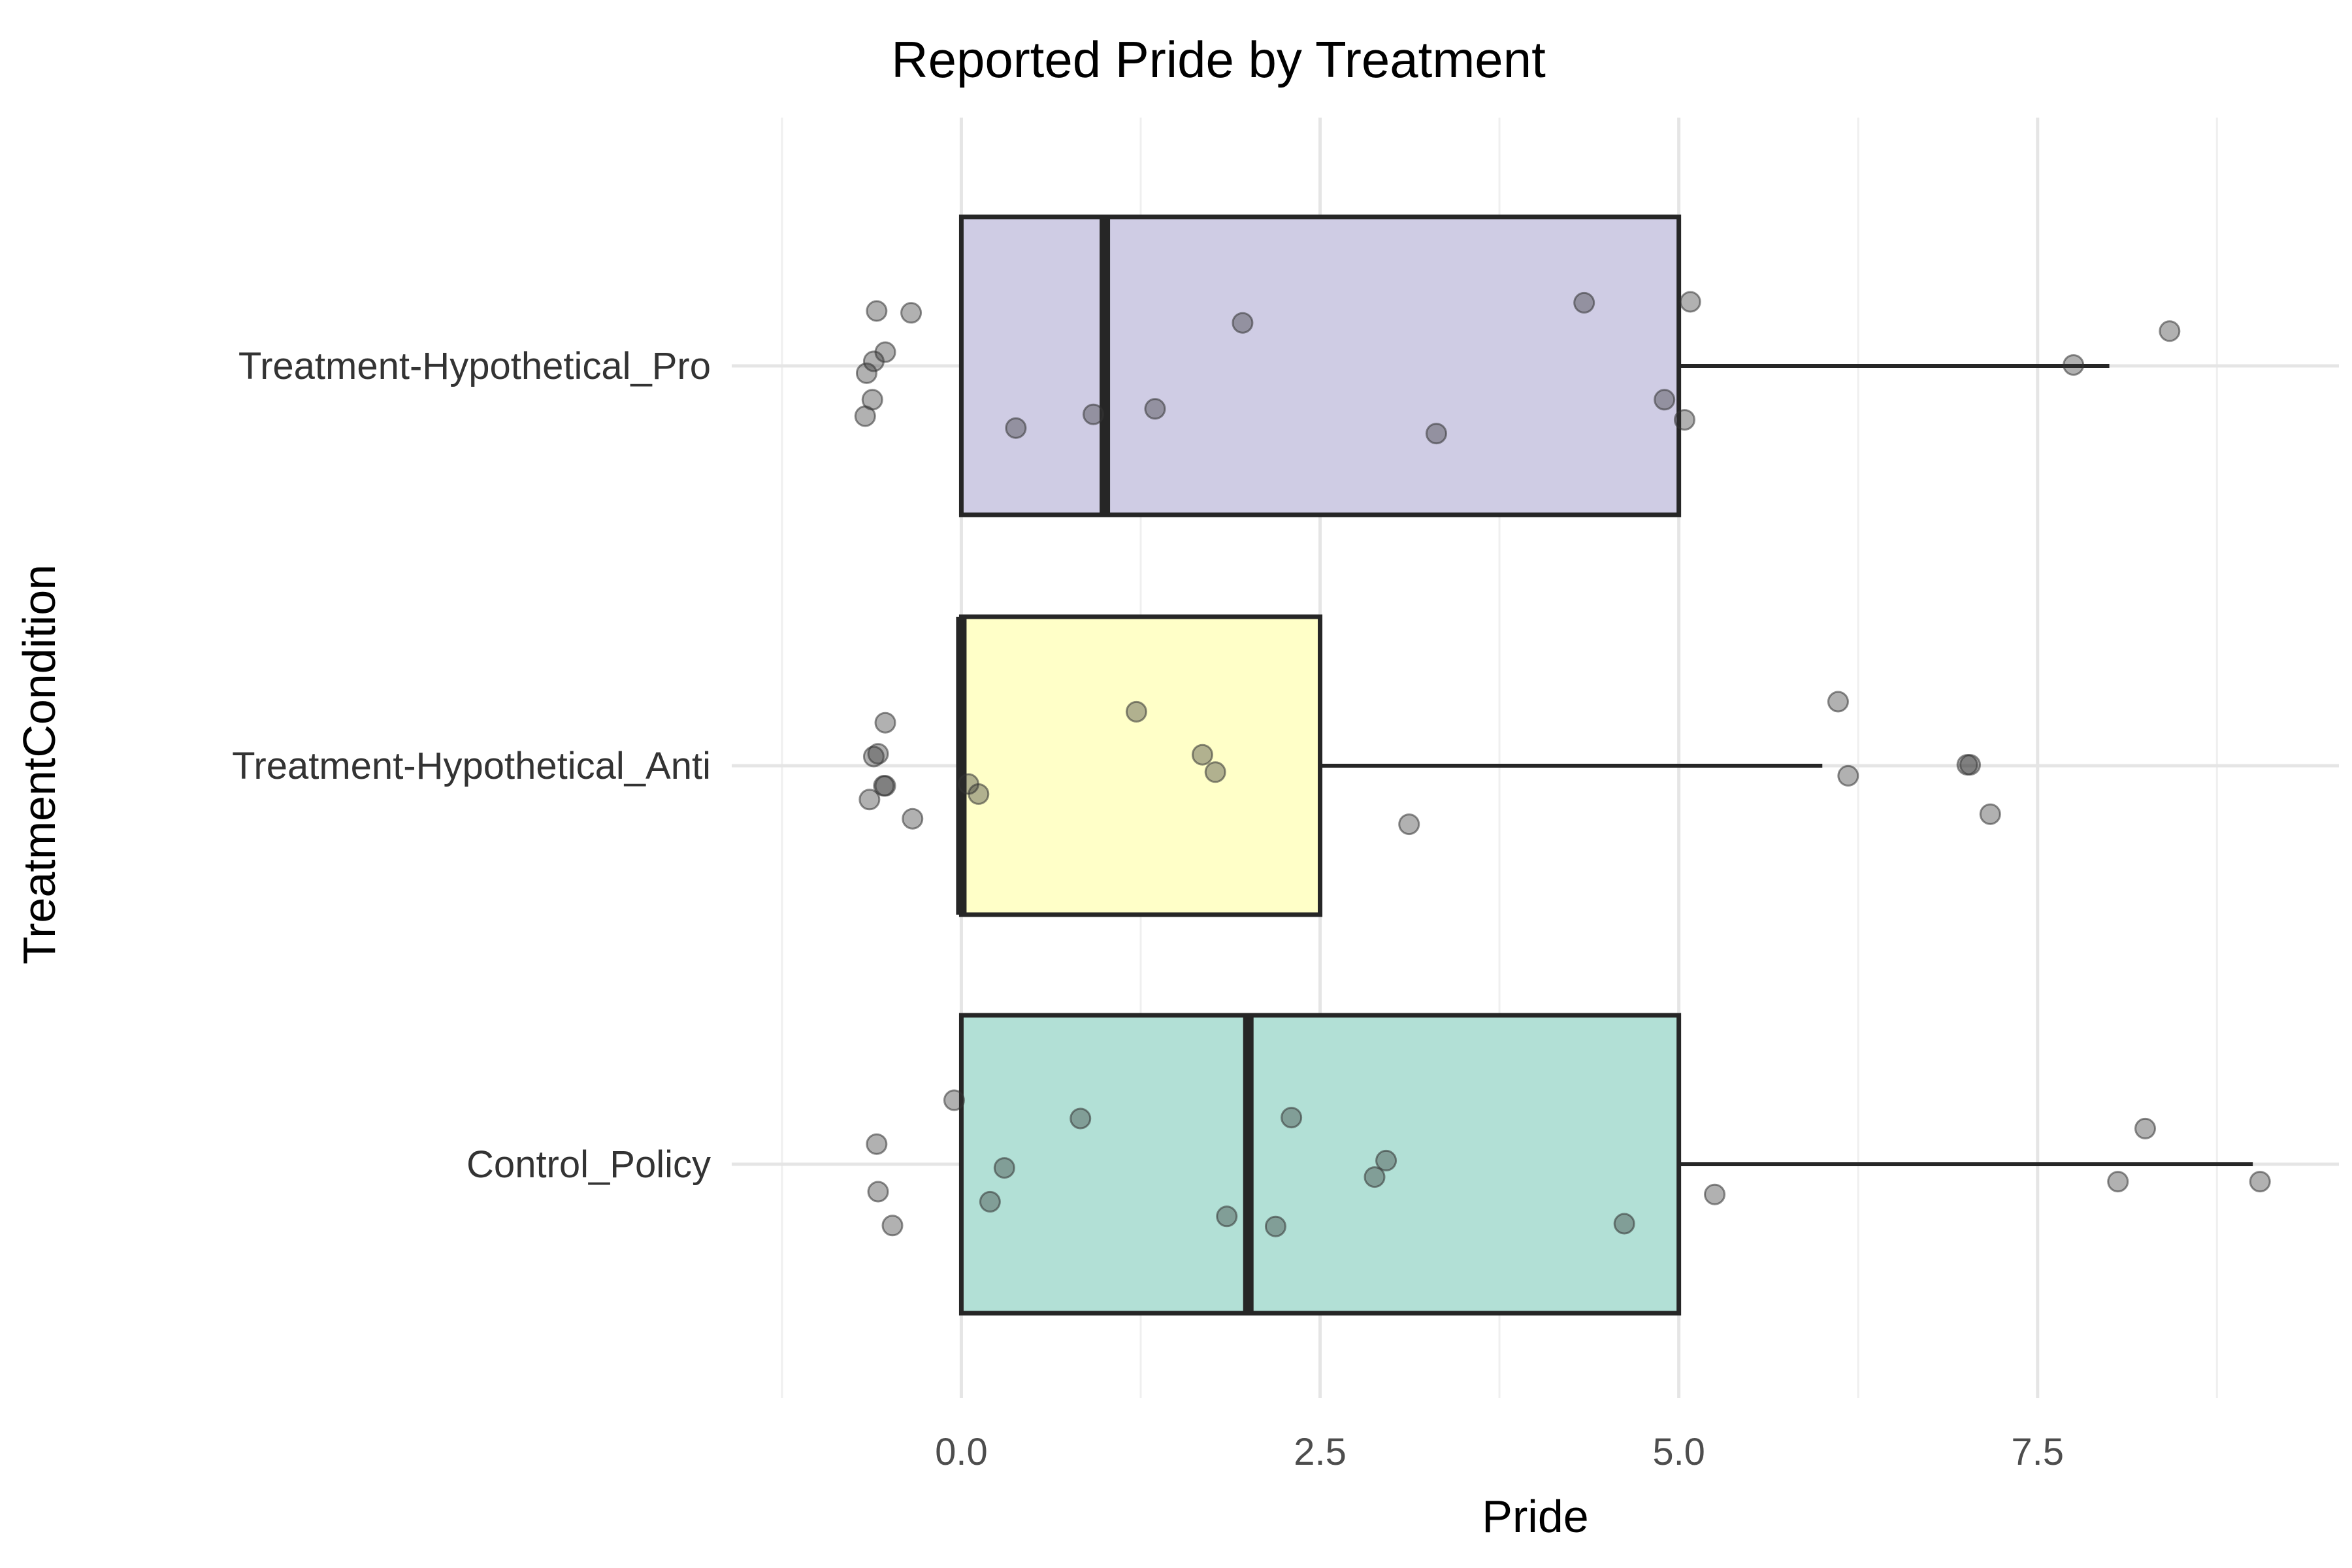 This screenshot has width=2352, height=1568. Describe the element at coordinates (2037, 1452) in the screenshot. I see `x-tick-label: 7.5` at that location.